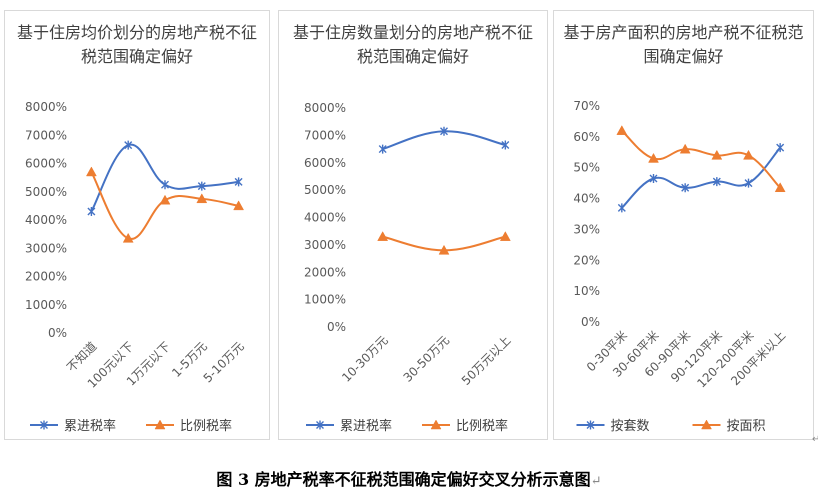 Image resolution: width=818 pixels, height=498 pixels. Describe the element at coordinates (586, 291) in the screenshot. I see `y-tick-label: 10%` at that location.